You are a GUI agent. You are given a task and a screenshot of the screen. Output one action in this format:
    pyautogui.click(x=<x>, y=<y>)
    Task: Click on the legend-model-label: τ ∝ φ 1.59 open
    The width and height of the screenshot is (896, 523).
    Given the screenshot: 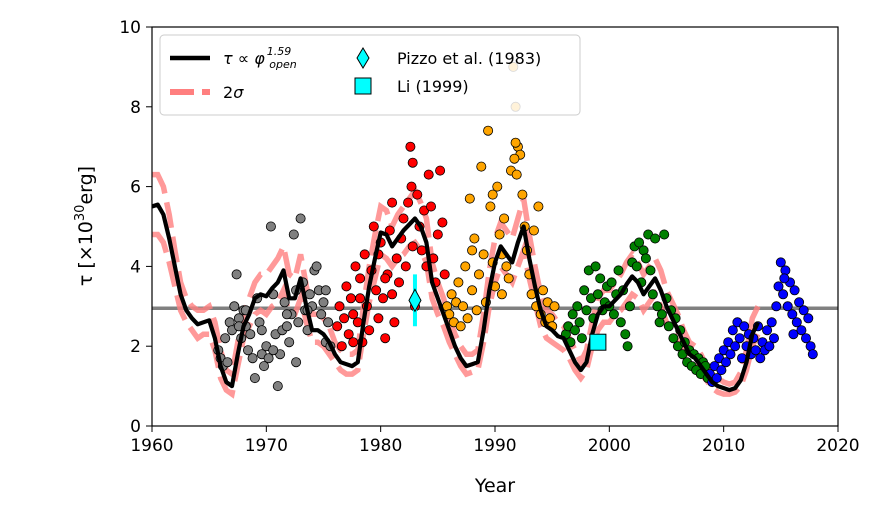 What is the action you would take?
    pyautogui.click(x=260, y=58)
    